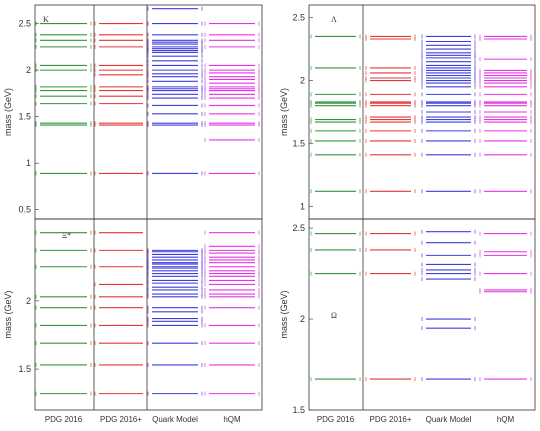 This screenshot has width=540, height=431. I want to click on panel-title: Ξ*, so click(66, 235).